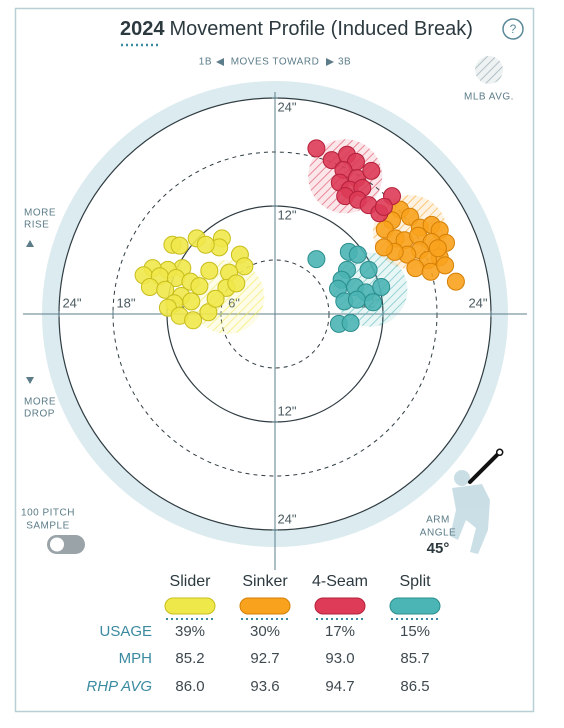 The width and height of the screenshot is (564, 728). Describe the element at coordinates (265, 631) in the screenshot. I see `table-cell: 30%` at that location.